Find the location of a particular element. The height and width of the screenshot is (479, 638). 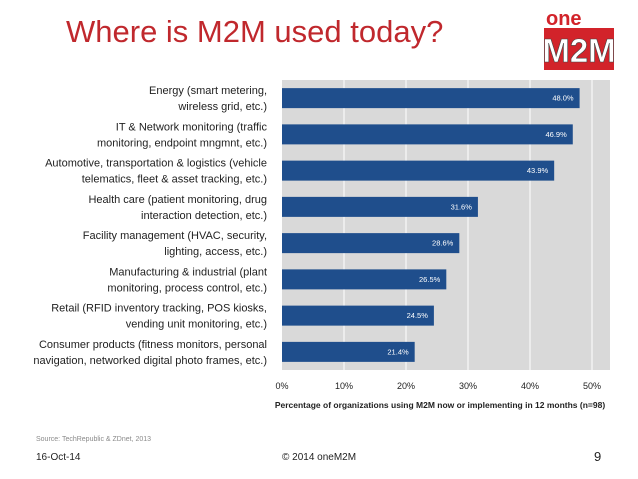

category-label: IT & Network monitoring (traffic is located at coordinates (192, 127).